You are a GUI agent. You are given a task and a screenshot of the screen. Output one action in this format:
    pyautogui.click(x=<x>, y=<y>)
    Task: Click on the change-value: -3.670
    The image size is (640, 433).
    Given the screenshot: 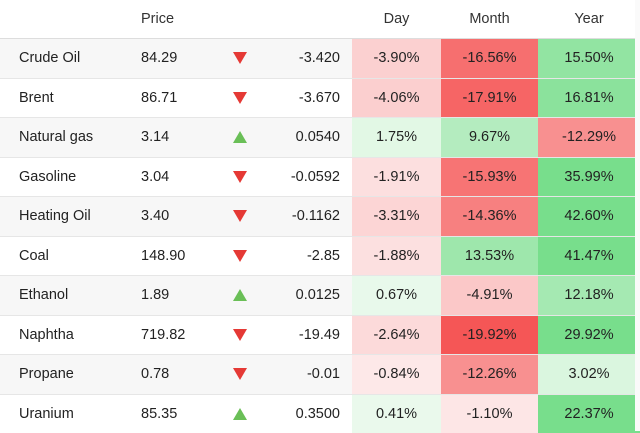 What is the action you would take?
    pyautogui.click(x=307, y=98)
    